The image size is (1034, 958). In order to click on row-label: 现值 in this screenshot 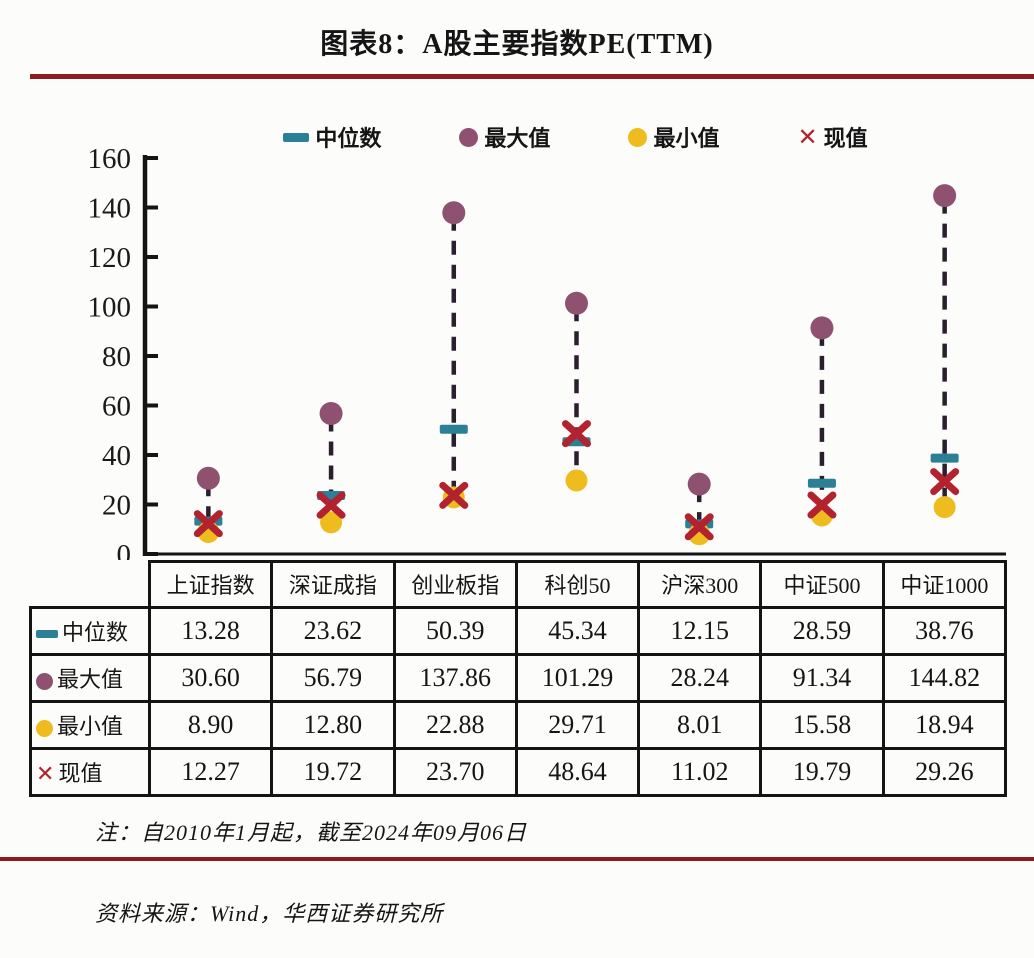, I will do `click(80, 773)`.